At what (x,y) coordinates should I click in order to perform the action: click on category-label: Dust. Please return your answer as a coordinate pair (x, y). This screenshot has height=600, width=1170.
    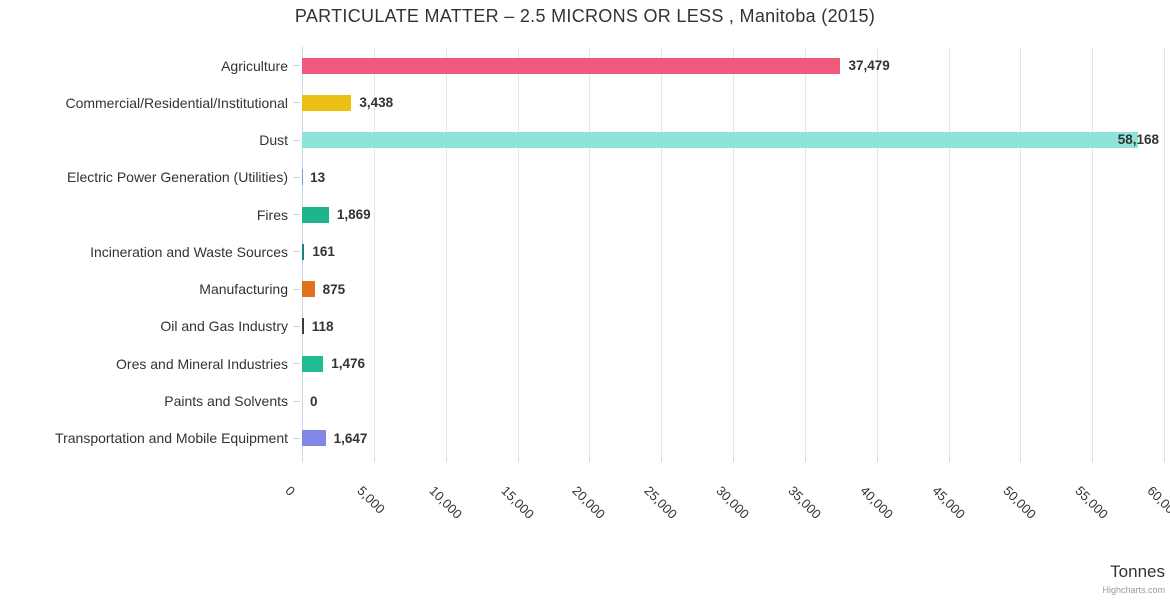
    Looking at the image, I should click on (273, 140).